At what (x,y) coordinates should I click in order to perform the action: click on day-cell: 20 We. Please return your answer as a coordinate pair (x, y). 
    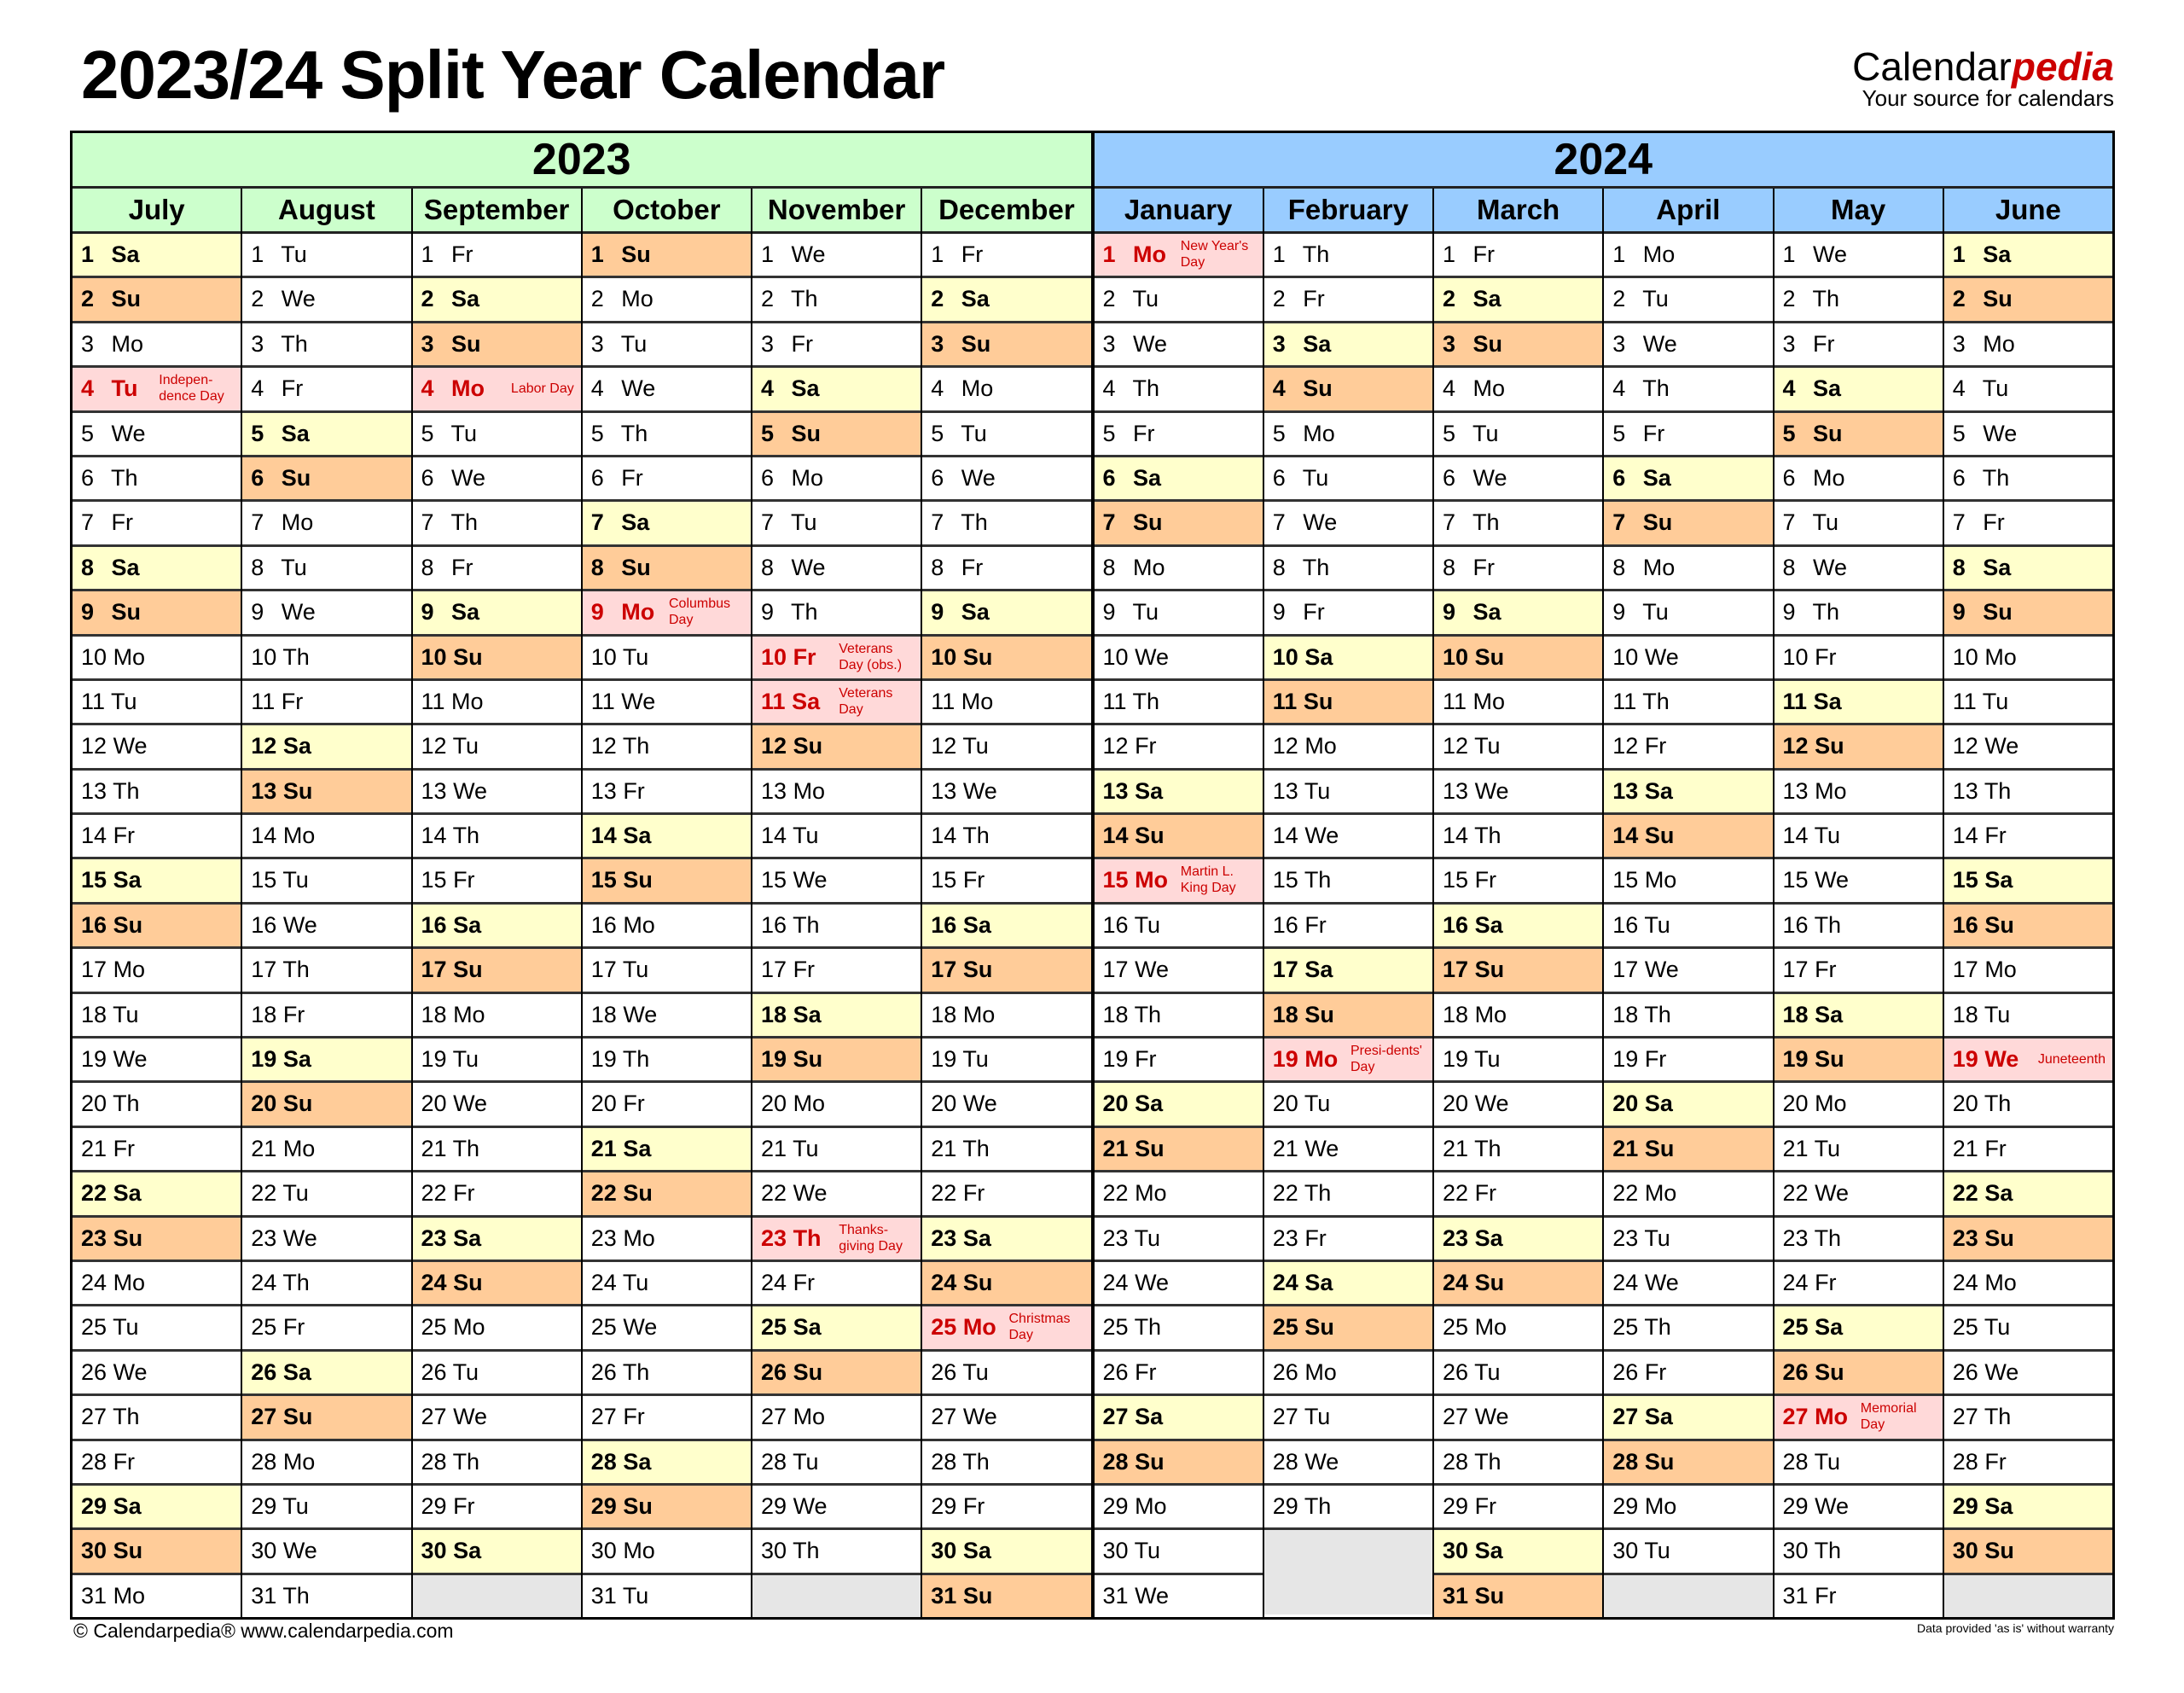
    Looking at the image, I should click on (1519, 1105).